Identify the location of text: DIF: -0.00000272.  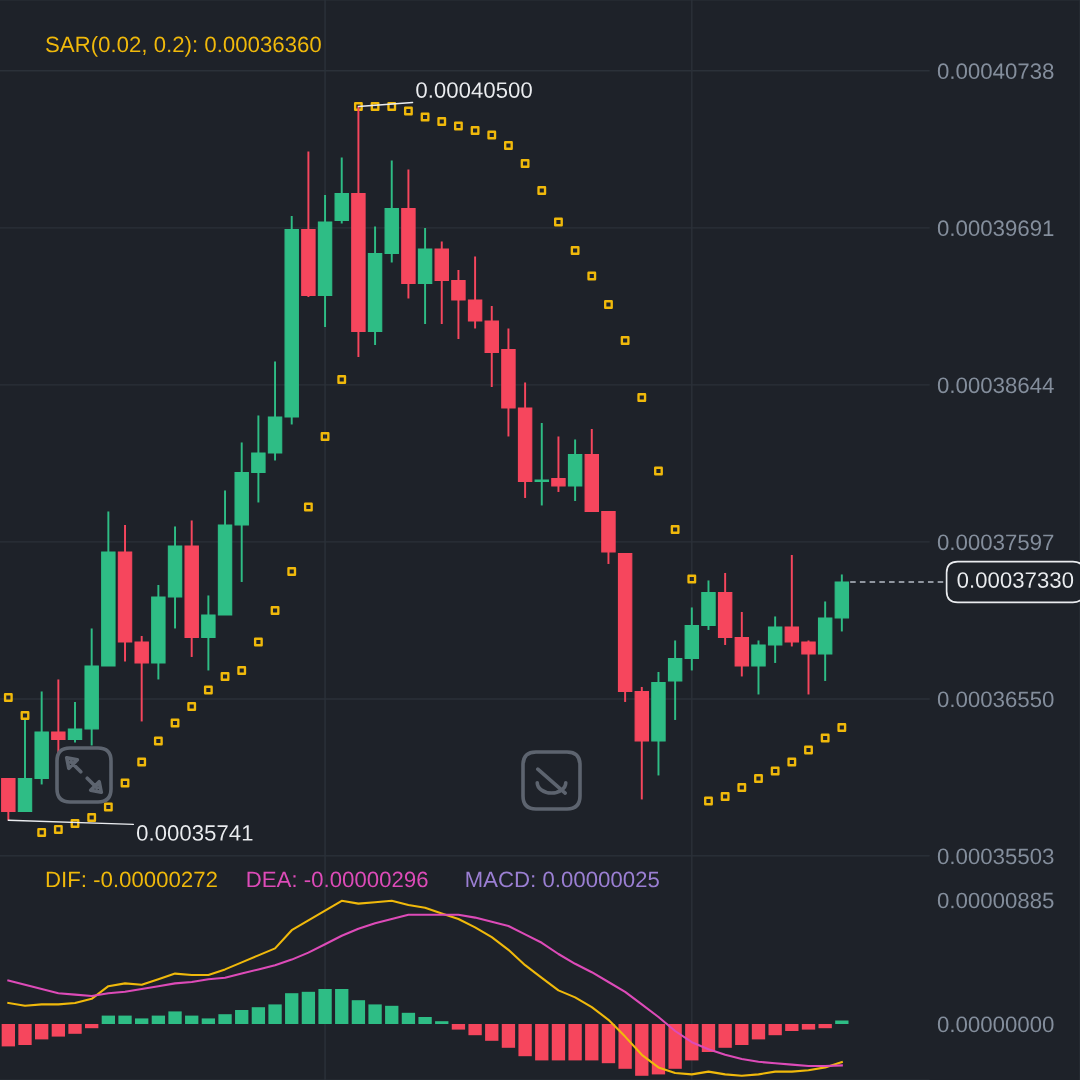
(131, 879).